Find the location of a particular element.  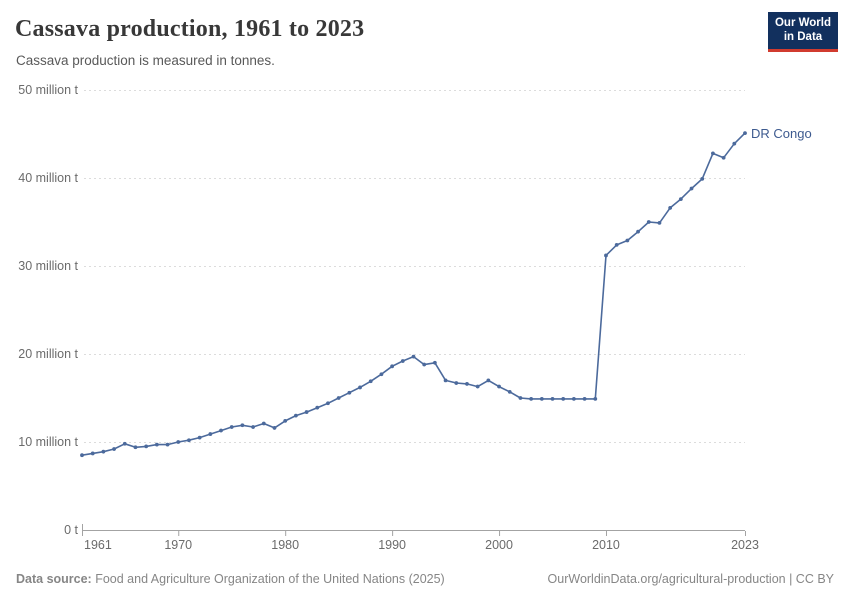

logo-line-2: in Data is located at coordinates (803, 36).